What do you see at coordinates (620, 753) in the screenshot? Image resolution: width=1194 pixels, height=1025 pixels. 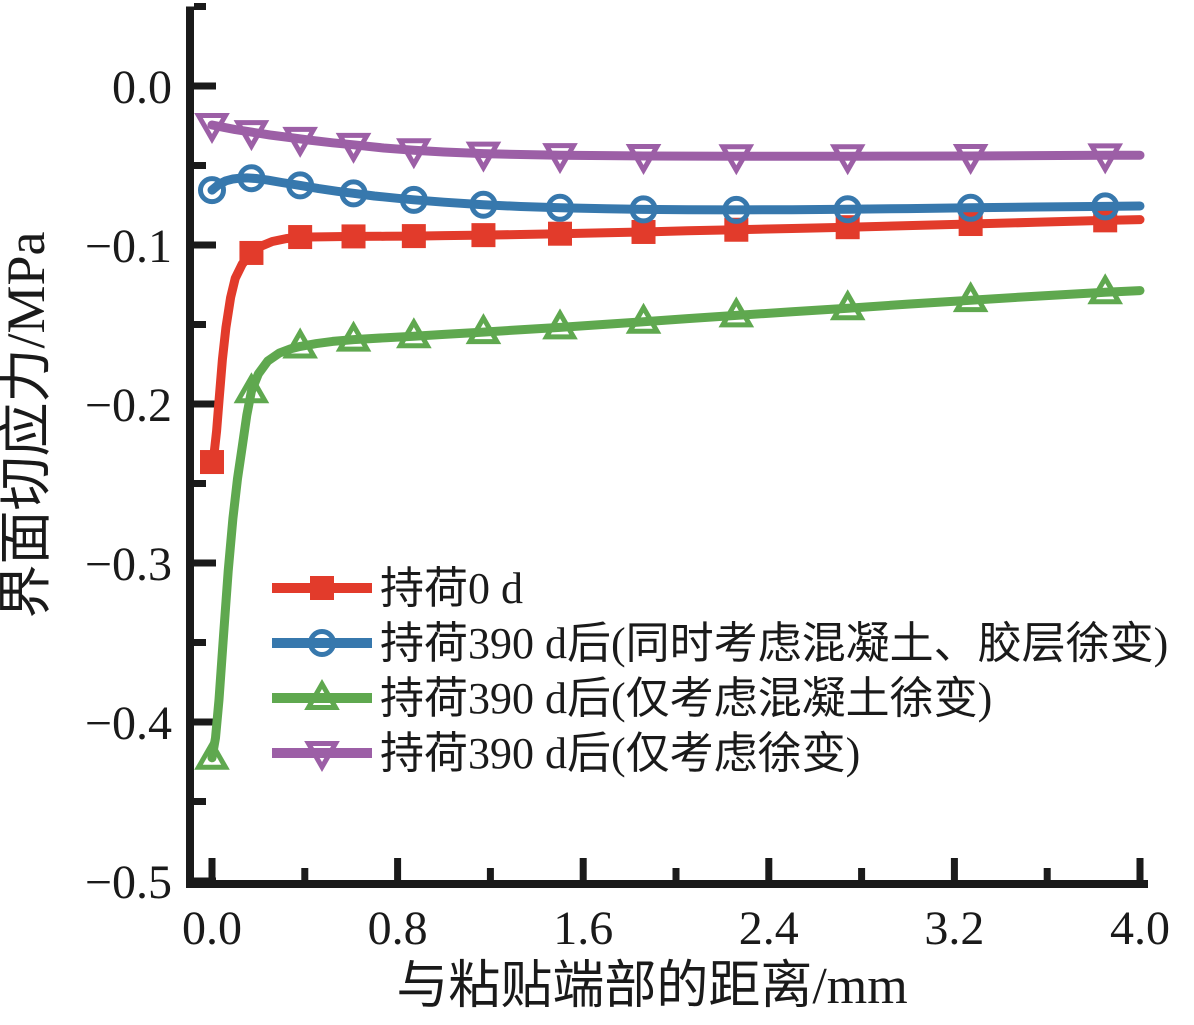 I see `legend-label: 持荷390 d后(仅考虑徐变)` at bounding box center [620, 753].